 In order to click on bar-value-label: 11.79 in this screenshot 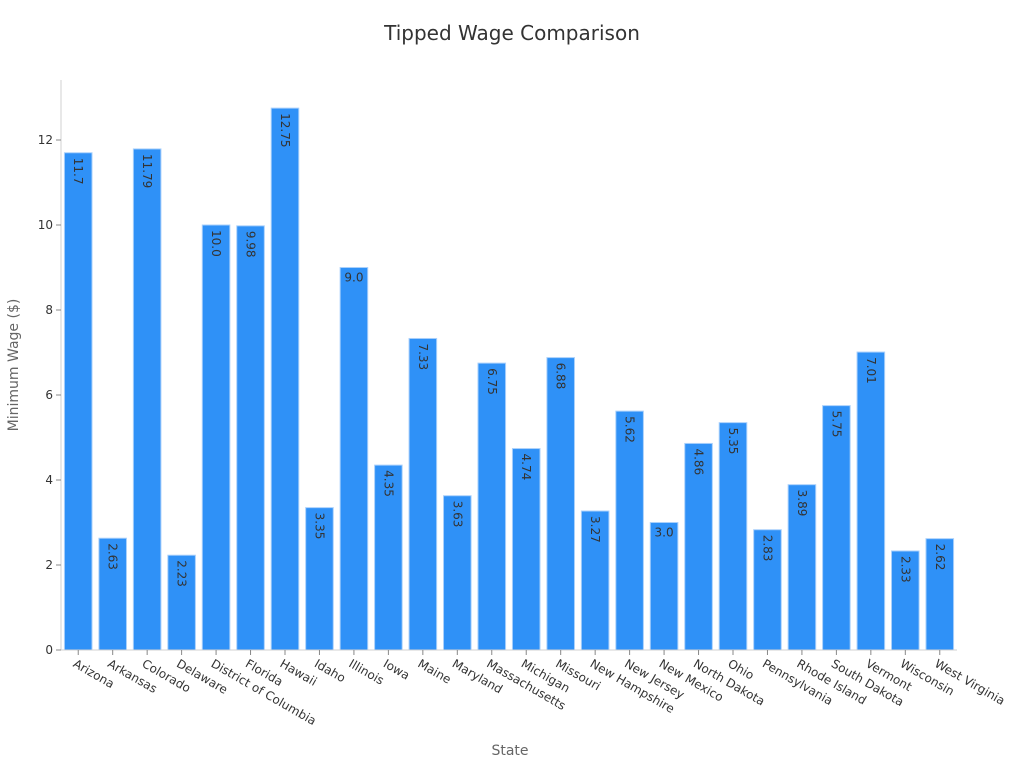, I will do `click(147, 171)`.